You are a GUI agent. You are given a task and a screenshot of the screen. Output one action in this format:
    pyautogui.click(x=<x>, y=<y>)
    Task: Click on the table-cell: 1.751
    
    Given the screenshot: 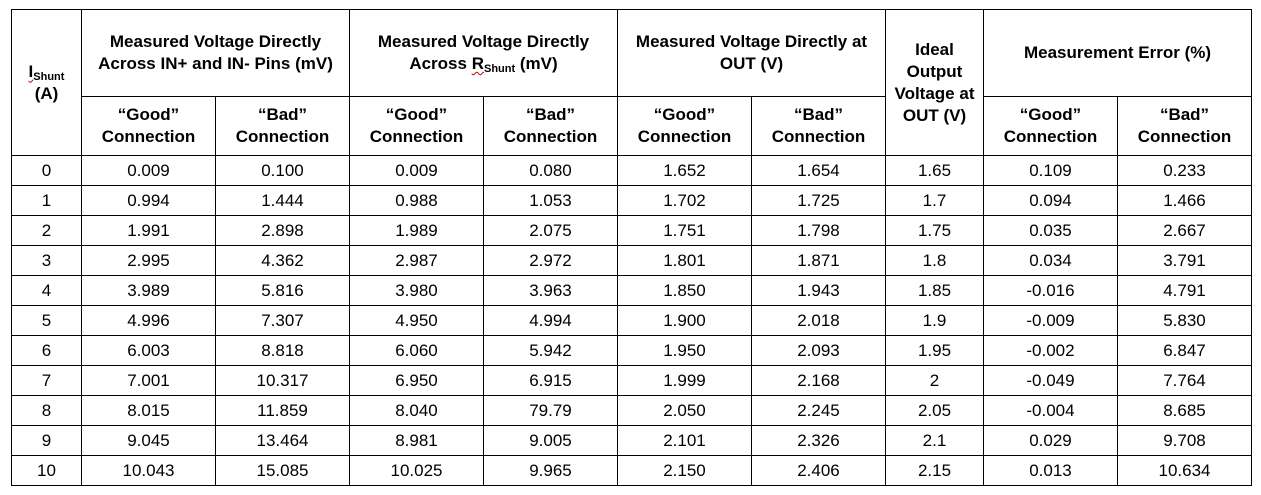 What is the action you would take?
    pyautogui.click(x=684, y=230)
    